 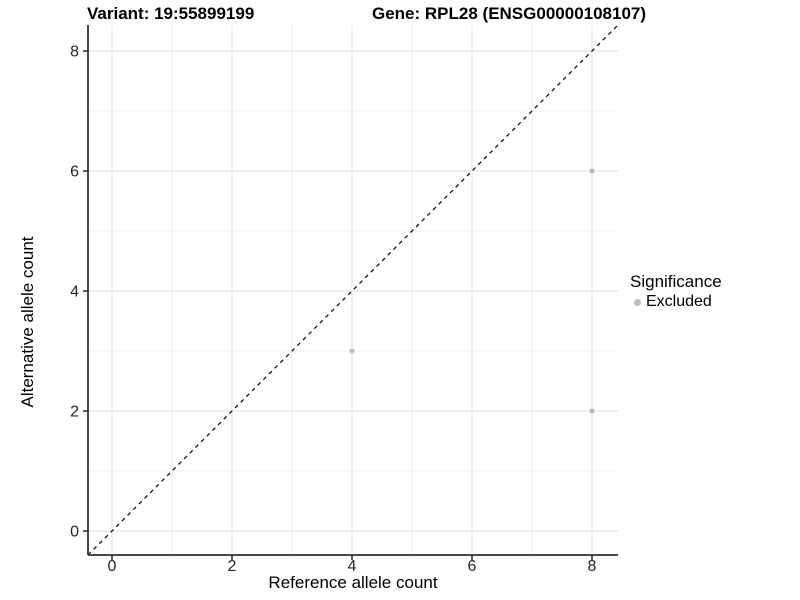 What do you see at coordinates (676, 291) in the screenshot?
I see `legend: Significance Excluded` at bounding box center [676, 291].